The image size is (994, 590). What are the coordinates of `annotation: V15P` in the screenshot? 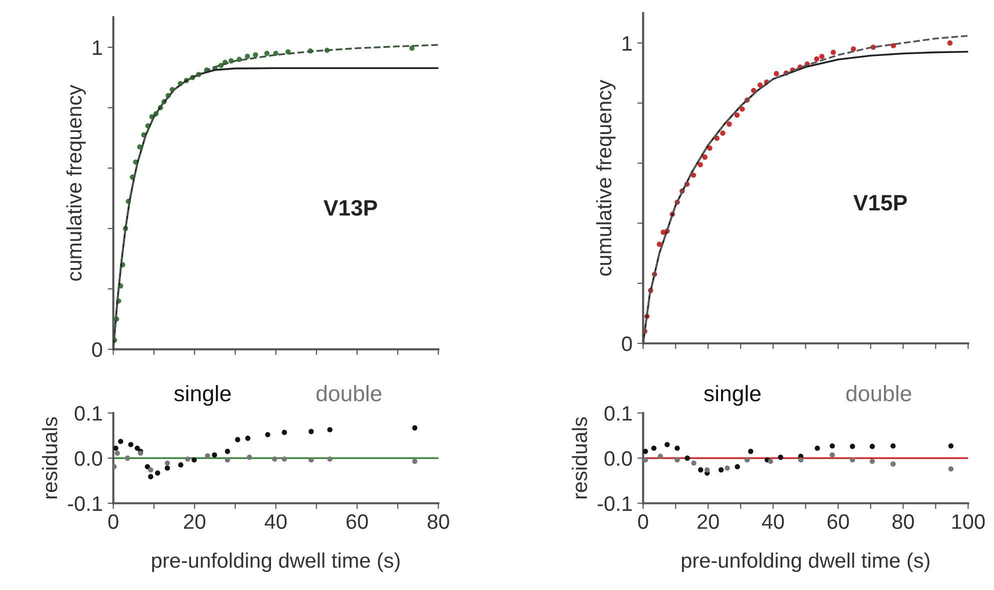 It's located at (880, 203).